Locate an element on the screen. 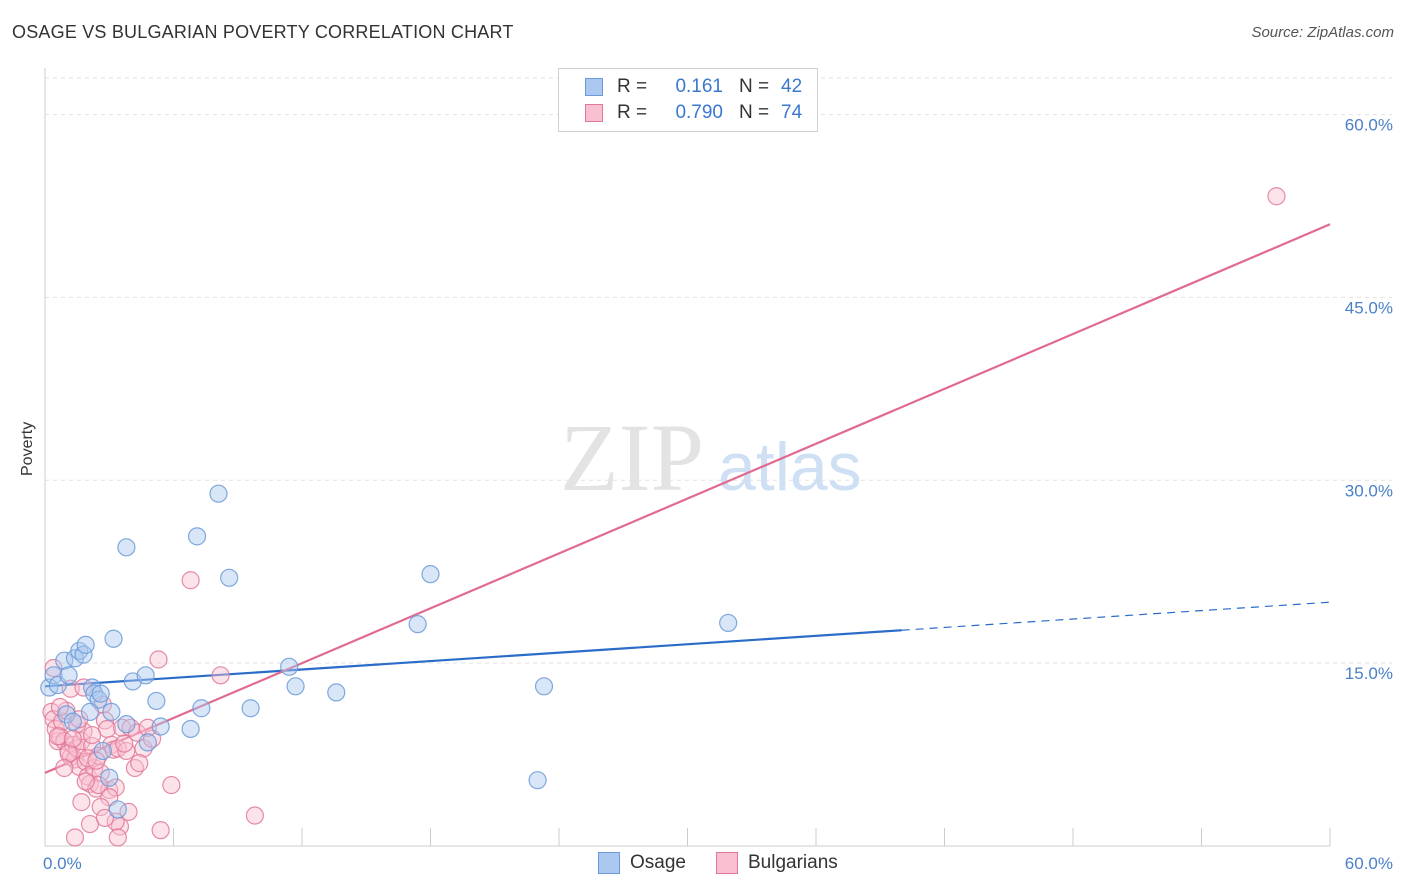 This screenshot has height=892, width=1406. legend-label-bulgarians: Bulgarians is located at coordinates (793, 862).